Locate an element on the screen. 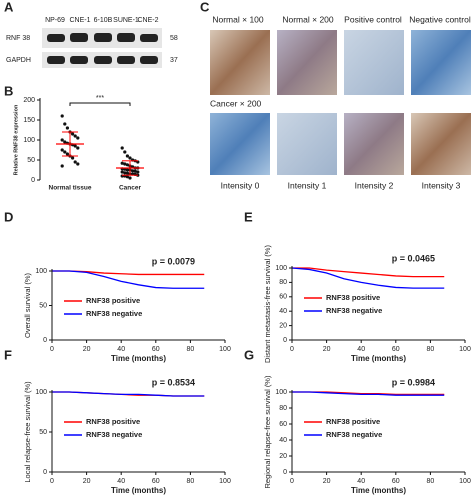  panel-label: D is located at coordinates (8, 216).